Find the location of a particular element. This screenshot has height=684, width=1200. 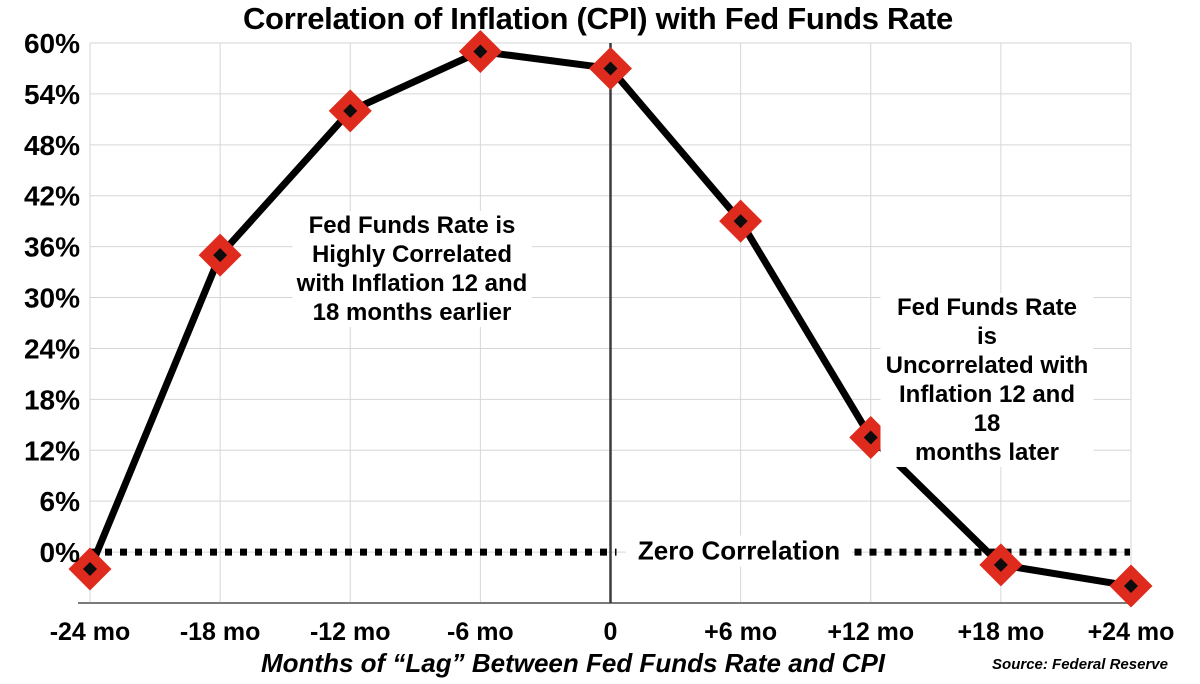

y-tick-label: 54% is located at coordinates (52, 94).